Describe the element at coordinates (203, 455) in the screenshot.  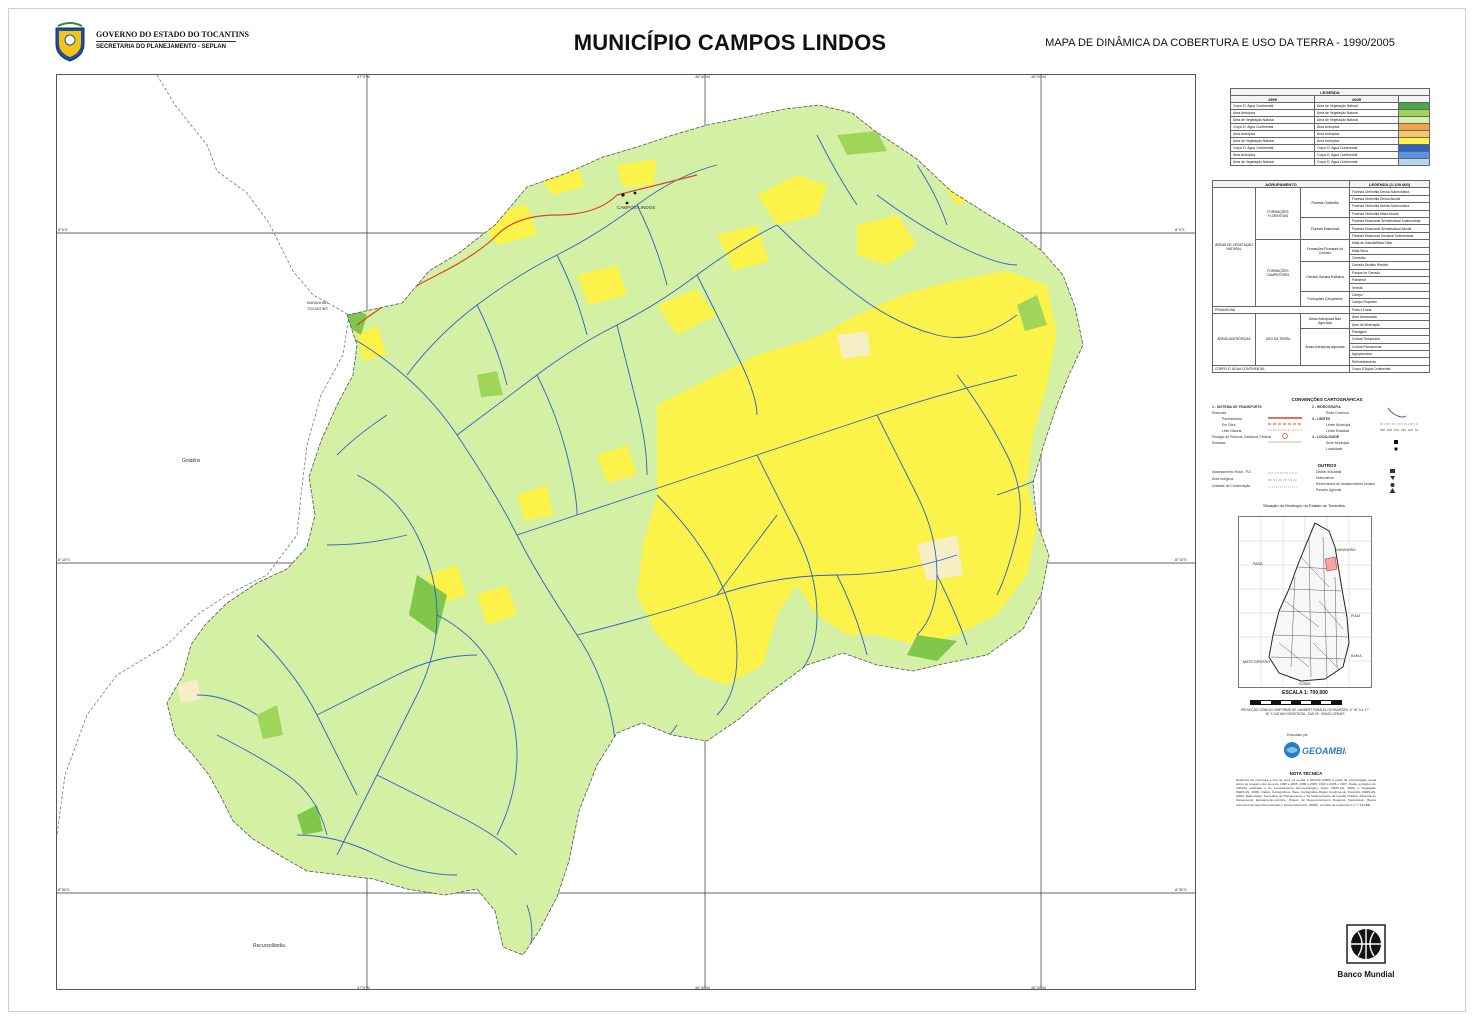
I see `state-boundary-line` at that location.